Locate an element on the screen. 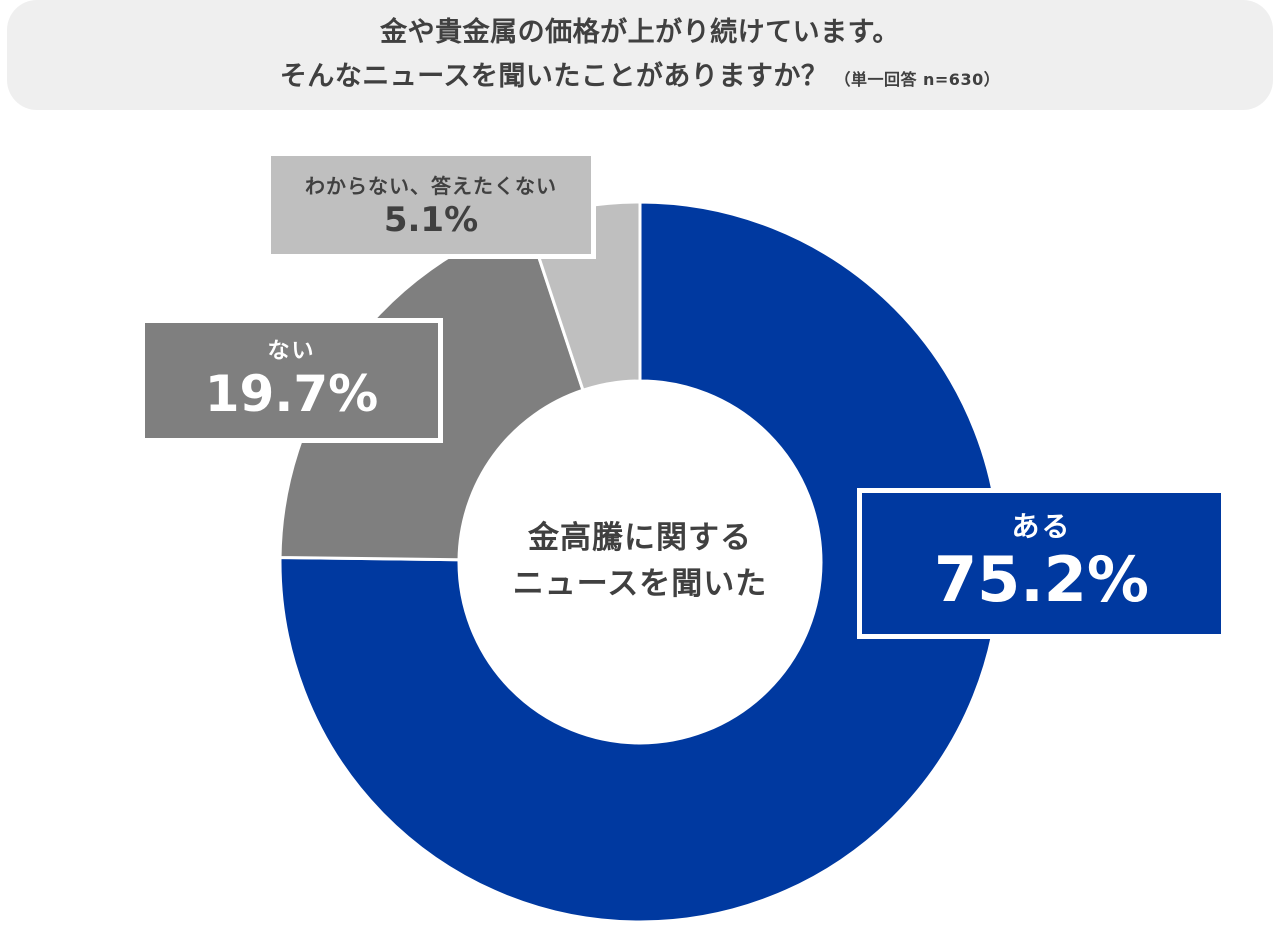 Image resolution: width=1280 pixels, height=947 pixels. center-label-line-2: ニュースを聞いた is located at coordinates (640, 584).